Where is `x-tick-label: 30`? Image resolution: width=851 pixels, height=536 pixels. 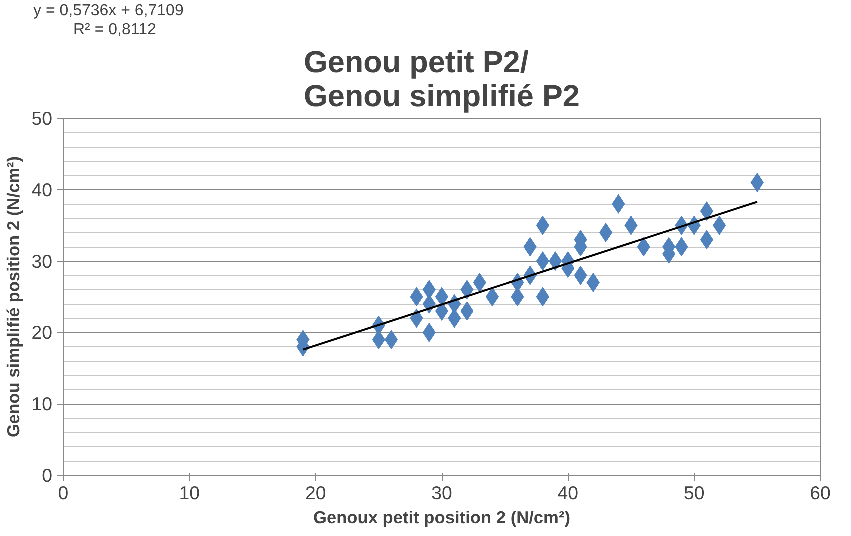 x-tick-label: 30 is located at coordinates (442, 493).